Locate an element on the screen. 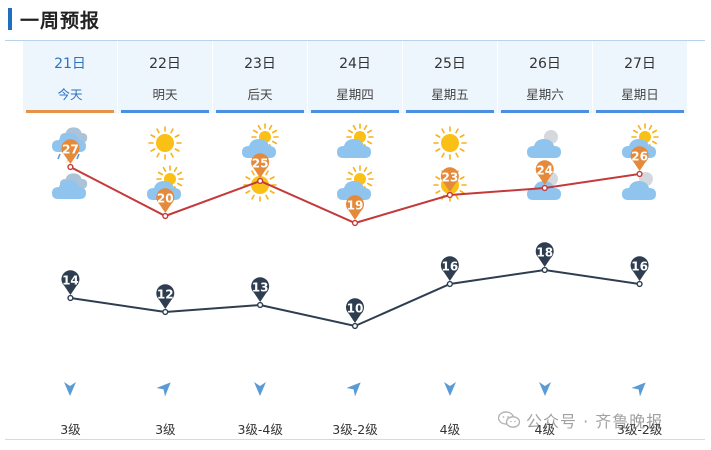 This screenshot has height=450, width=711. low-temp-label: 10 is located at coordinates (355, 309).